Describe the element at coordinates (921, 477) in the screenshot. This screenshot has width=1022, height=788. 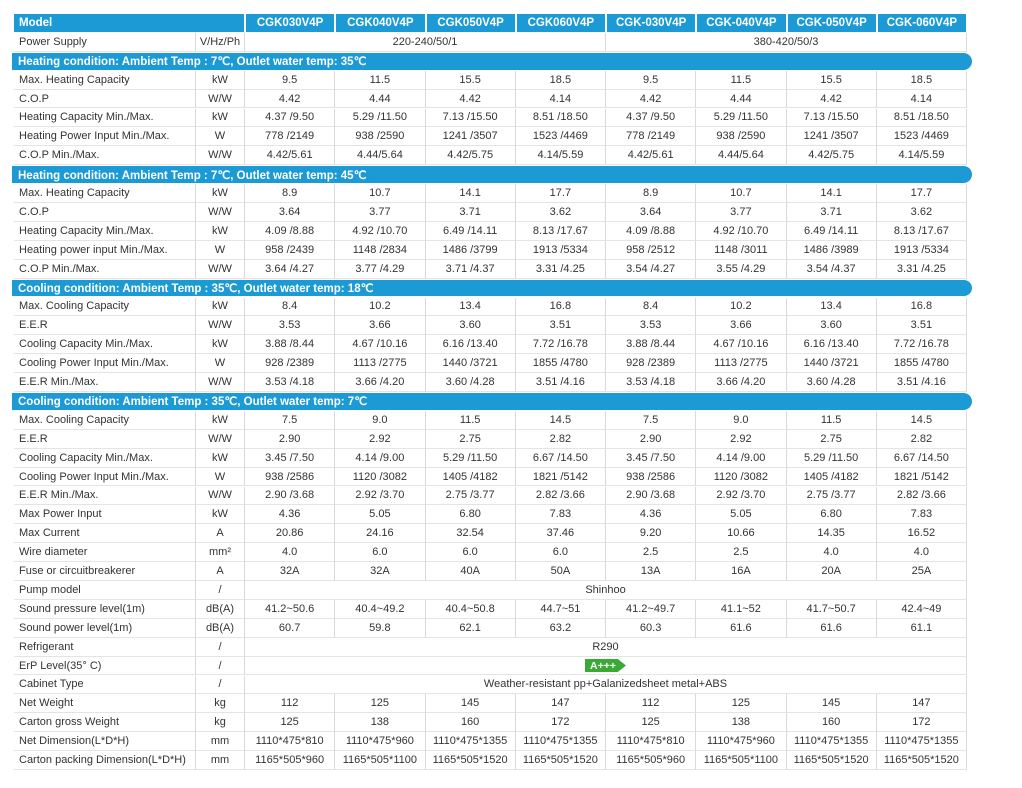
I see `value-cell: 1821 /5142` at that location.